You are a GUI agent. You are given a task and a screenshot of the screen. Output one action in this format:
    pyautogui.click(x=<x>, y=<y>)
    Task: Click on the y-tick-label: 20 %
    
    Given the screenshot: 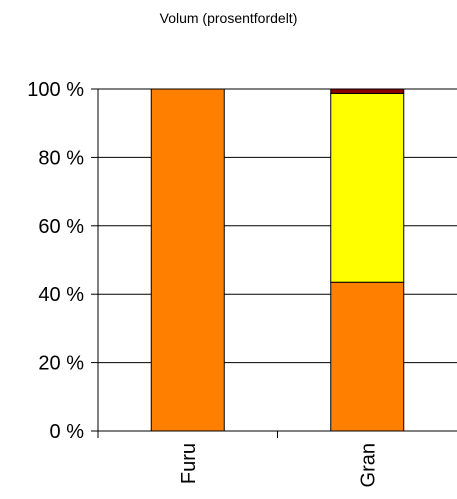 What is the action you would take?
    pyautogui.click(x=61, y=364)
    